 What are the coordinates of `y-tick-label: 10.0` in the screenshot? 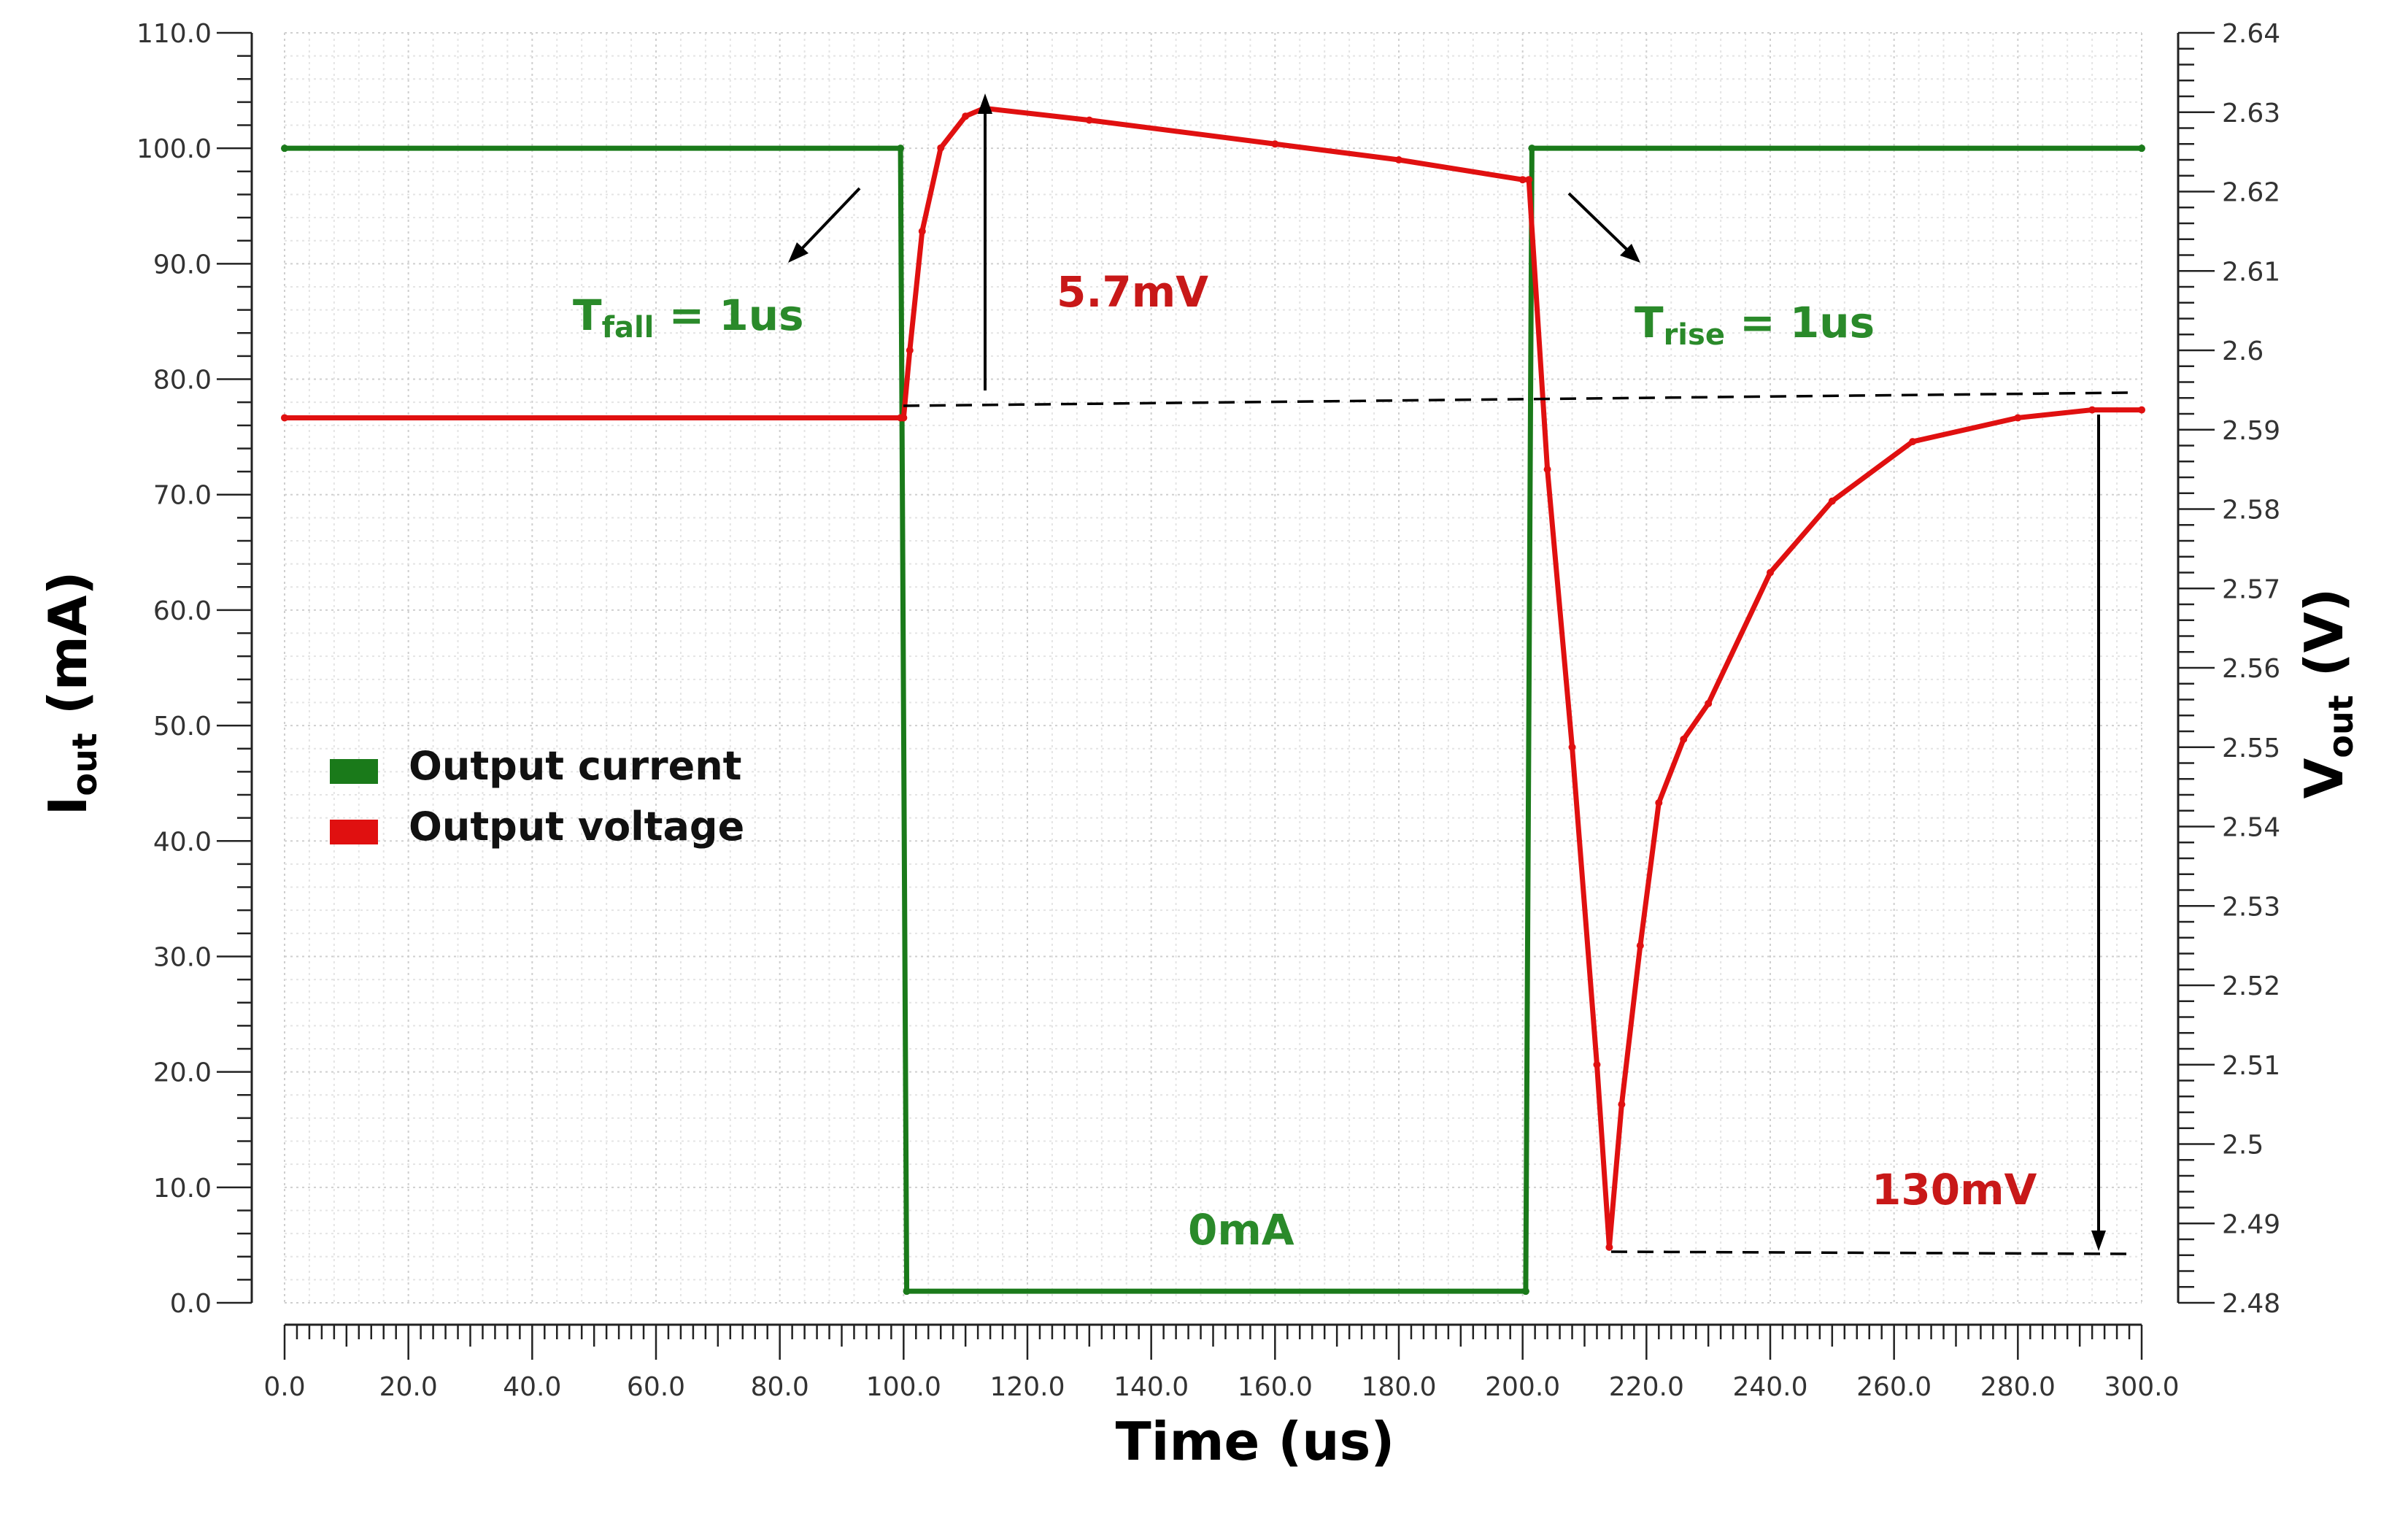 It's located at (182, 1189).